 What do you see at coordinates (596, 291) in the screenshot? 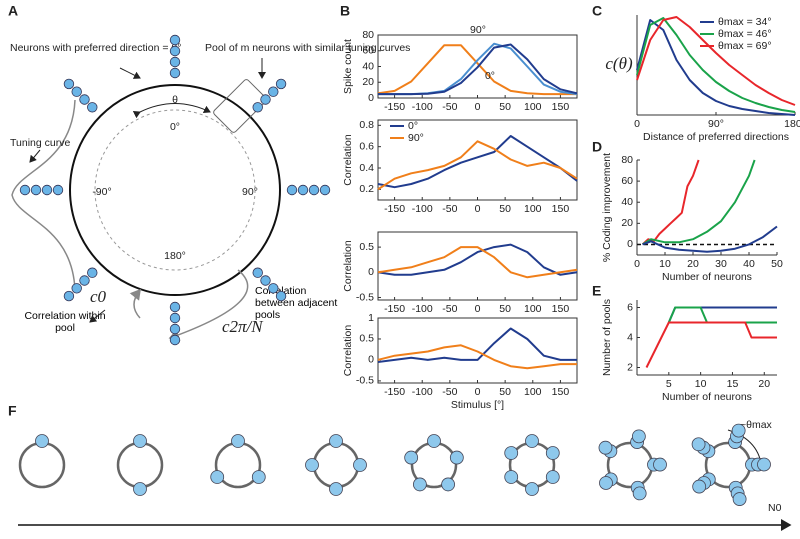
I see `panel-label: E` at bounding box center [596, 291].